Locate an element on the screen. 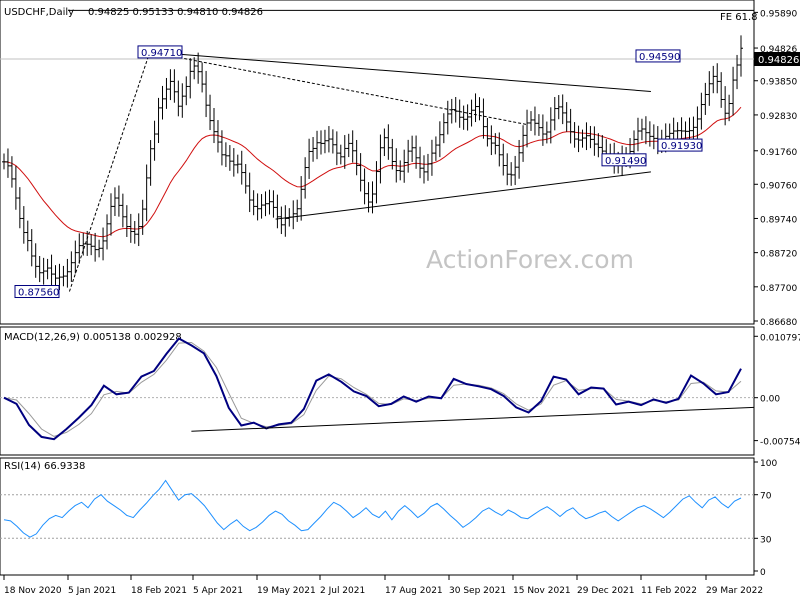  macd-tick-label: -0.007548 is located at coordinates (780, 443).